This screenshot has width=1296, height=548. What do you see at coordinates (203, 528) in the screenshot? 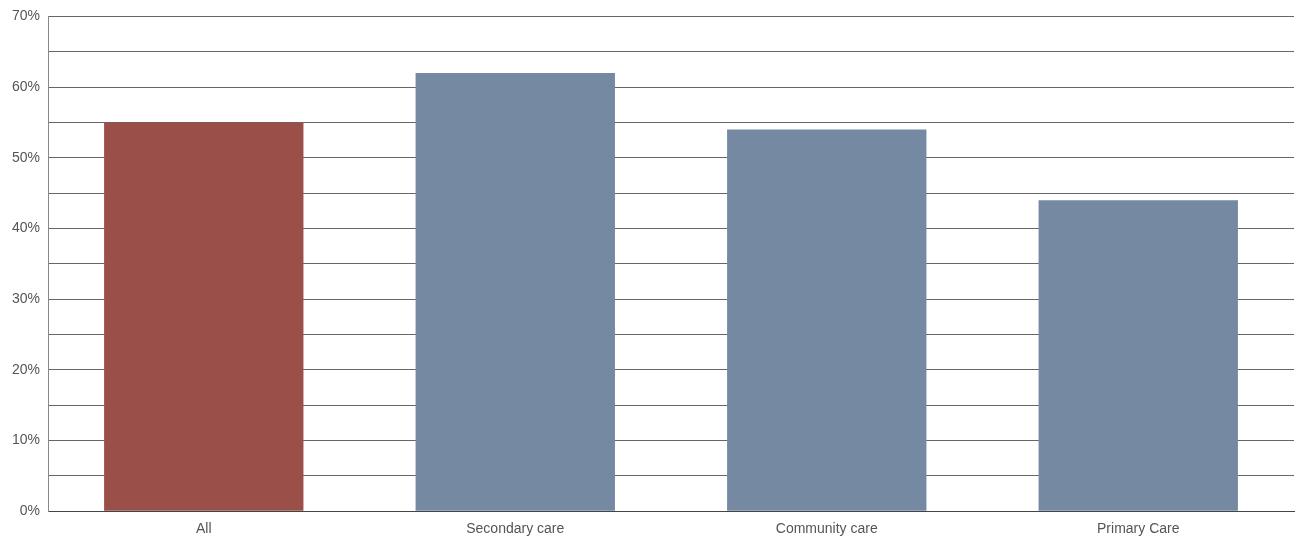
I see `x-tick-label: All` at bounding box center [203, 528].